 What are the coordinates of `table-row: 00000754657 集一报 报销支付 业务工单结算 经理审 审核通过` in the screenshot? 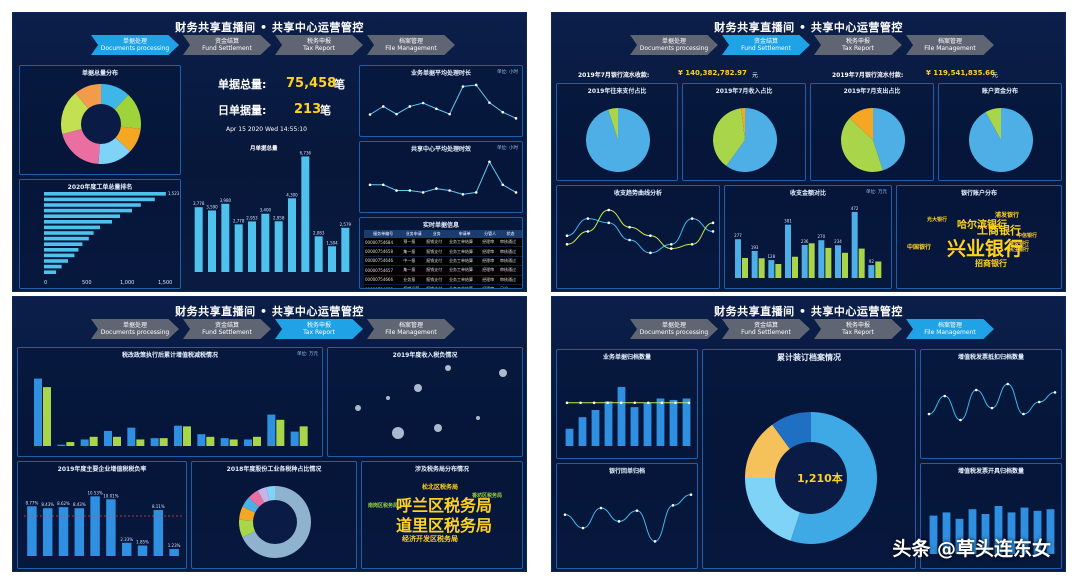 It's located at (443, 270).